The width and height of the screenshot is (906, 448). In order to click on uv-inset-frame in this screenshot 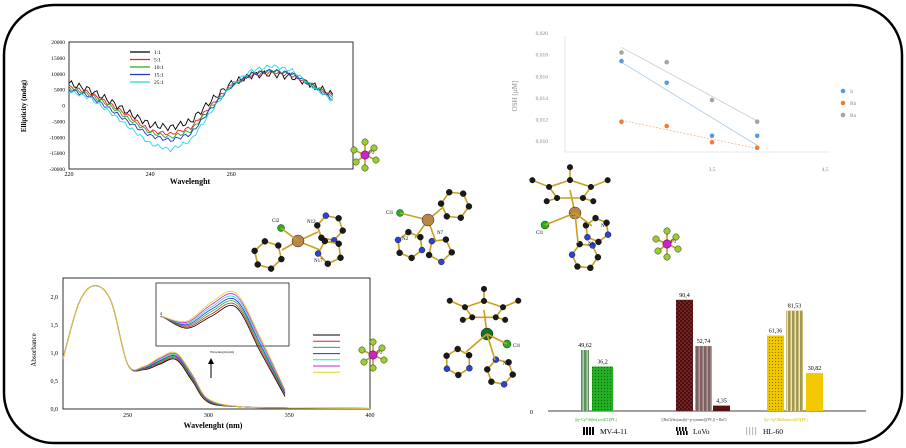, I will do `click(222, 314)`.